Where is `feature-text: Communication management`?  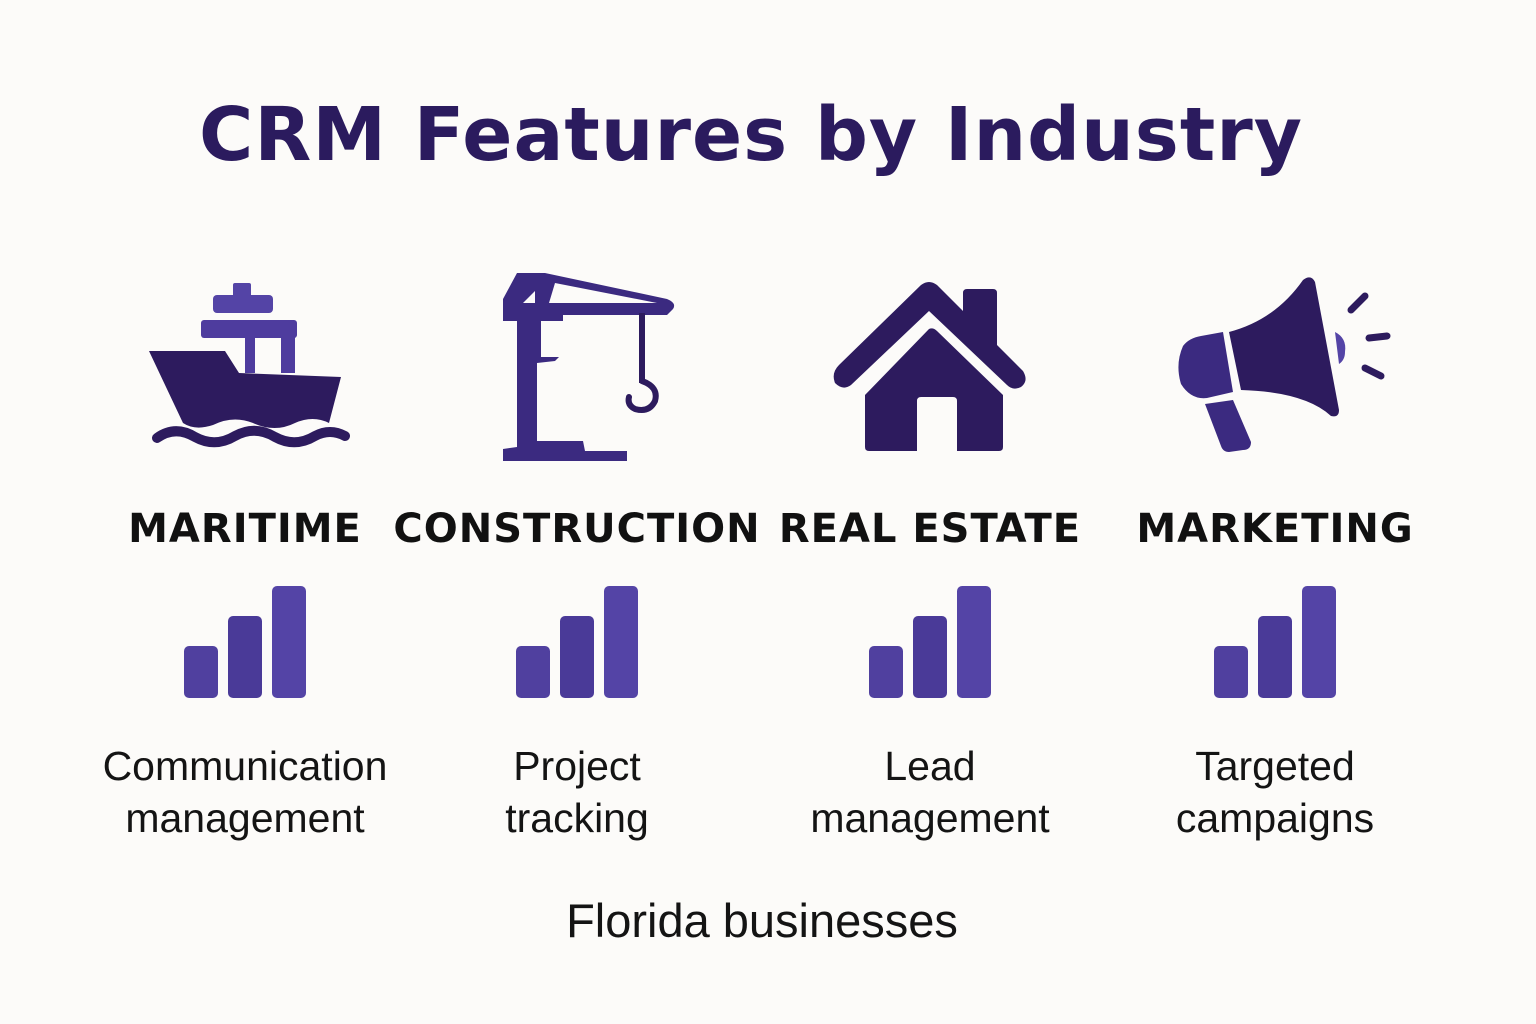
feature-text: Communication management is located at coordinates (245, 792).